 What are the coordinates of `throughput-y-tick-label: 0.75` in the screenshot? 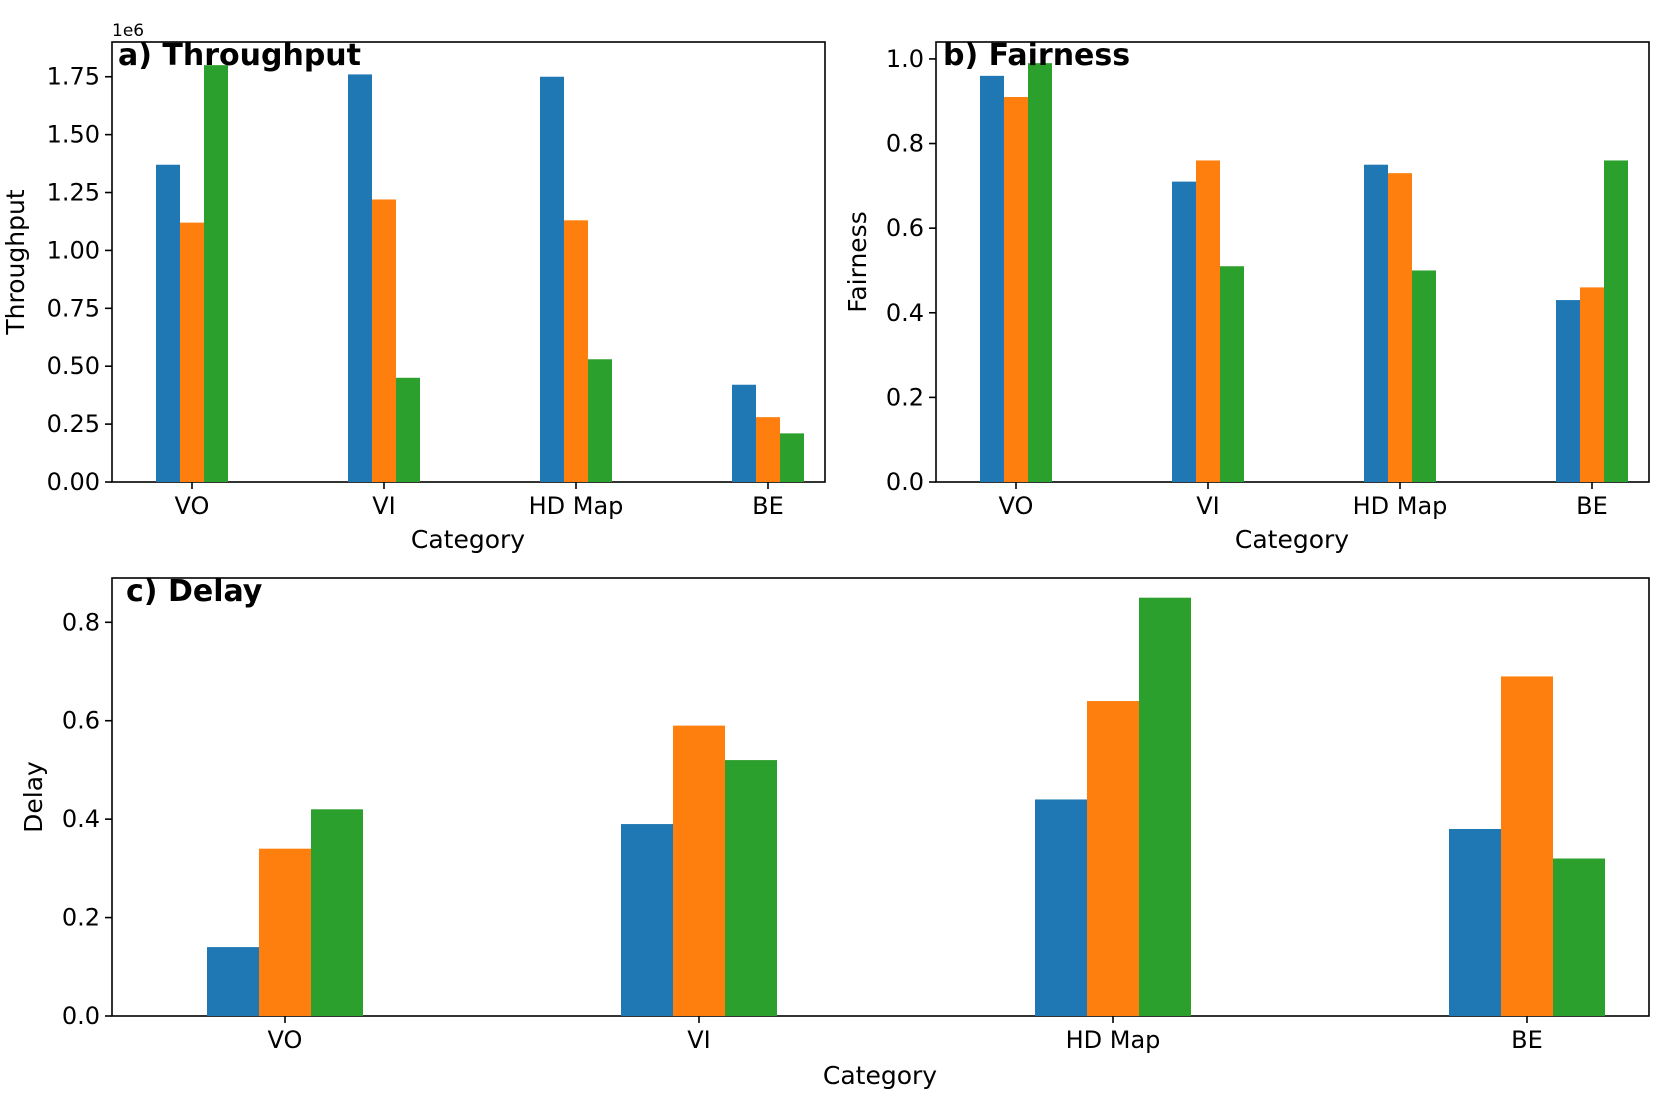 It's located at (73, 308).